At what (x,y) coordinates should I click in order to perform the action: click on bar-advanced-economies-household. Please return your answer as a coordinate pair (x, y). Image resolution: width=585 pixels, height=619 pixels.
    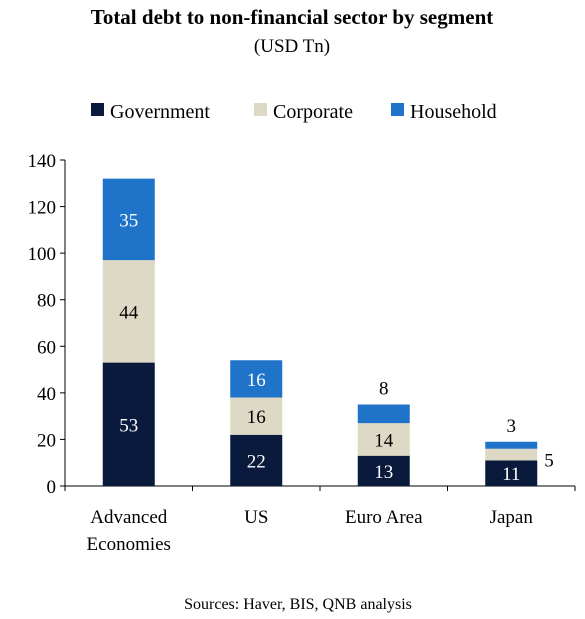
    Looking at the image, I should click on (128, 219).